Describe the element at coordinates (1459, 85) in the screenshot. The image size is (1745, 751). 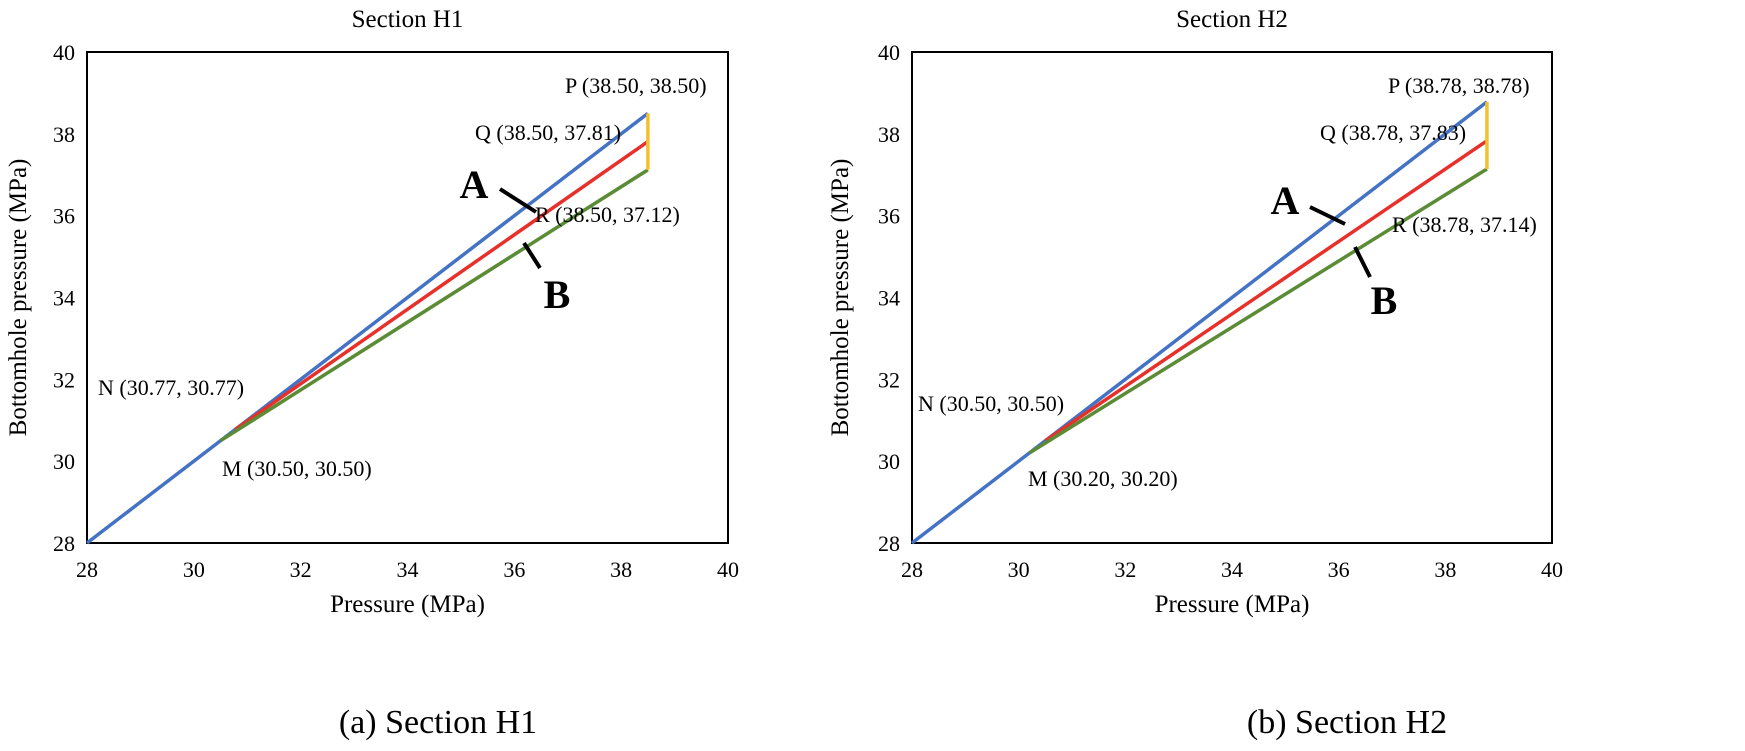
I see `point-annotation: P (38.78, 38.78)` at that location.